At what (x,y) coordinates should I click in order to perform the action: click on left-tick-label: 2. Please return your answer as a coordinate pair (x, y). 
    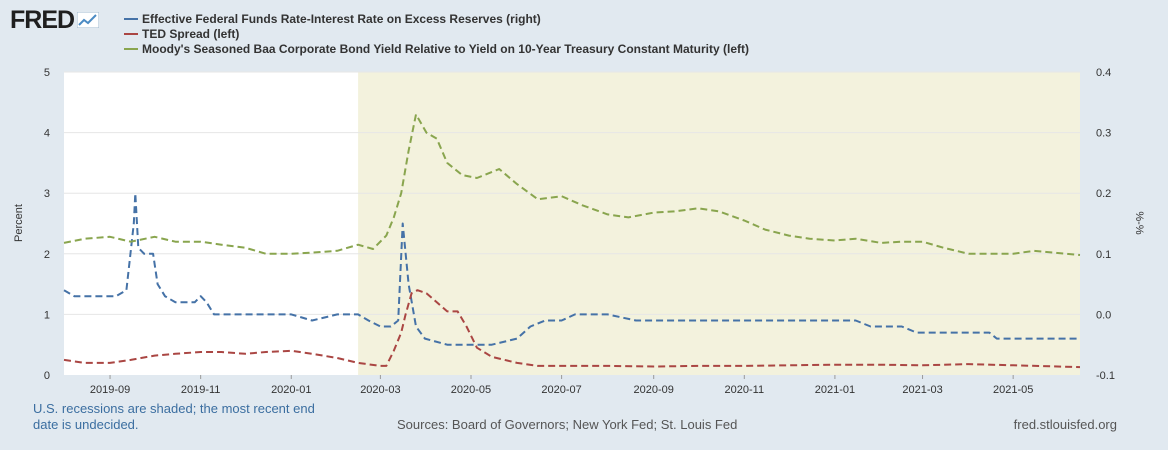
    Looking at the image, I should click on (47, 255).